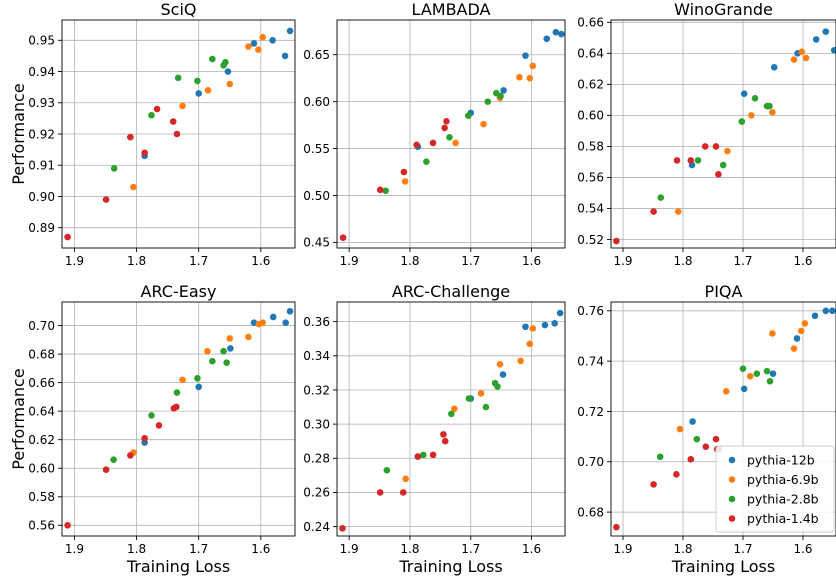  Describe the element at coordinates (732, 479) in the screenshot. I see `legend-marker` at that location.